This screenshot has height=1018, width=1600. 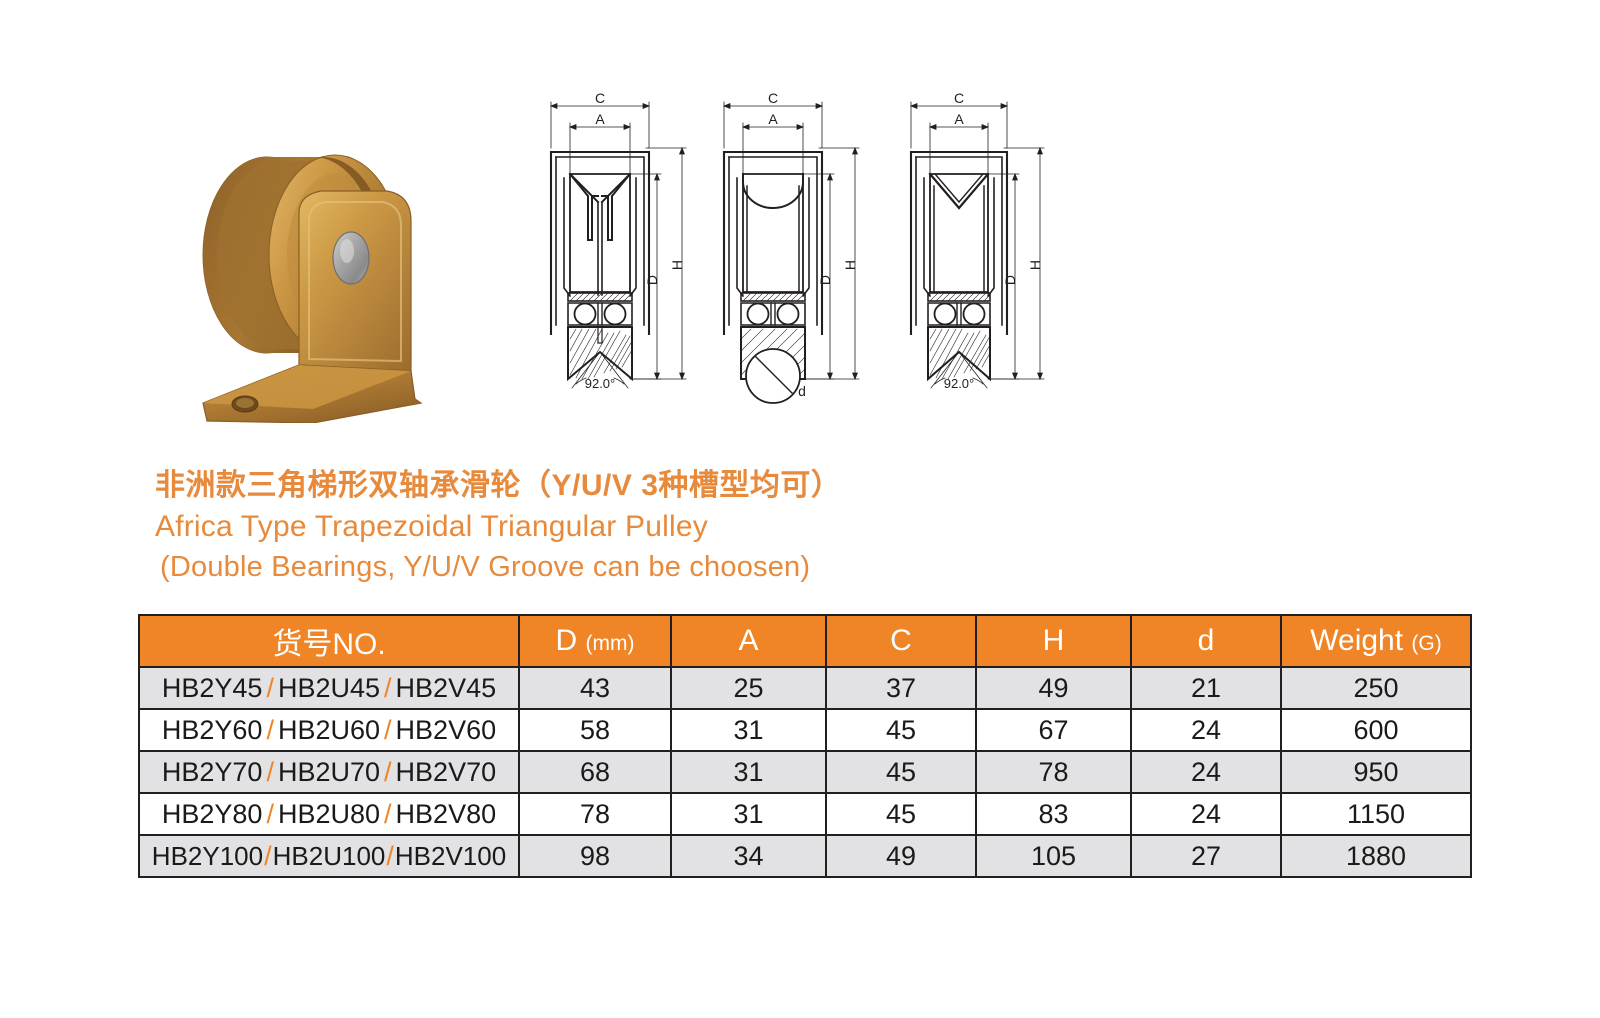 I want to click on technical-drawing-u-groove: d D H C A, so click(x=800, y=250).